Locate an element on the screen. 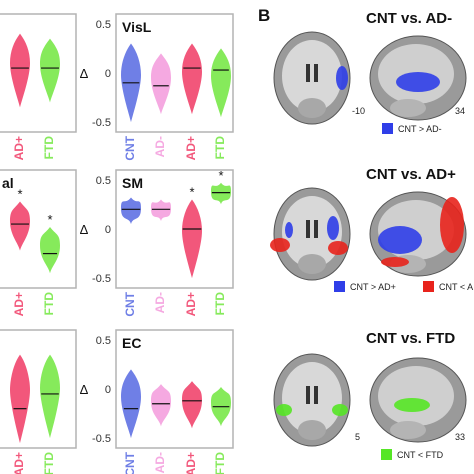  violin-plot-3: al*AD+*FTD is located at coordinates (38, 242).